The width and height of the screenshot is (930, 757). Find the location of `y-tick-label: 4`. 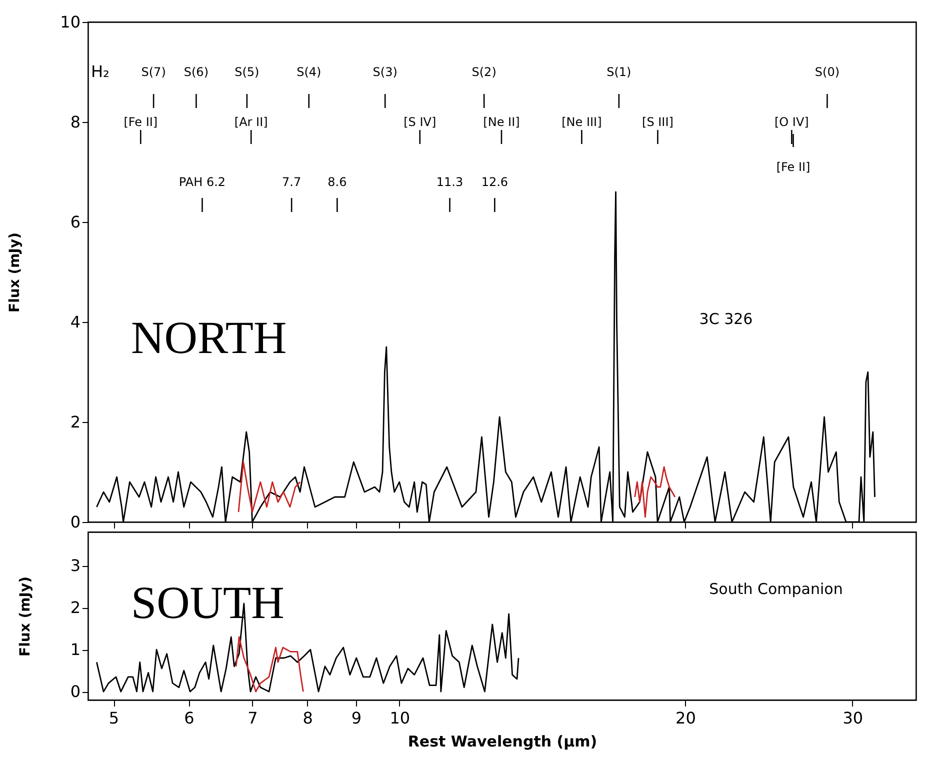

y-tick-label: 4 is located at coordinates (75, 322).